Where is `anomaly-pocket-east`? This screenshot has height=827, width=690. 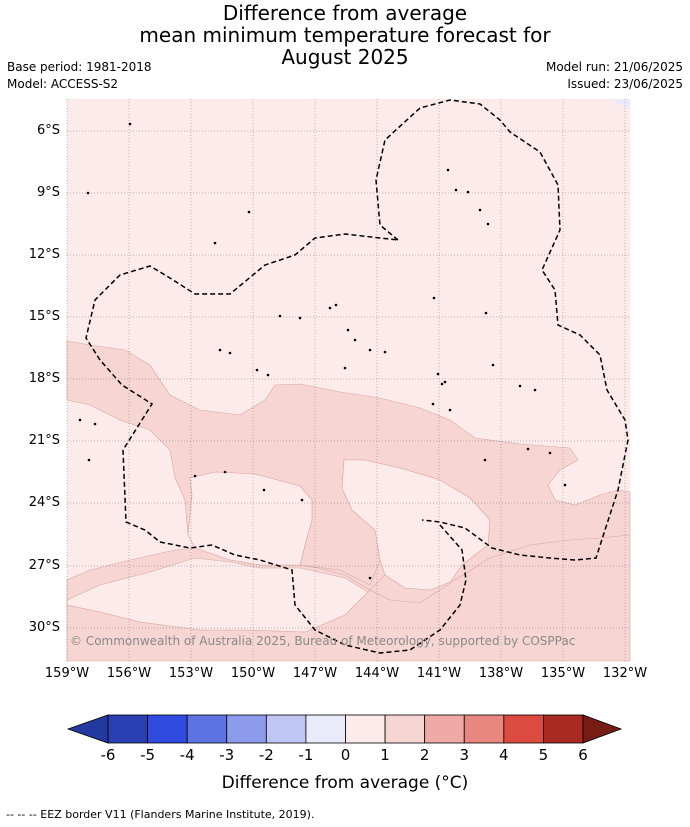
anomaly-pocket-east is located at coordinates (416, 525).